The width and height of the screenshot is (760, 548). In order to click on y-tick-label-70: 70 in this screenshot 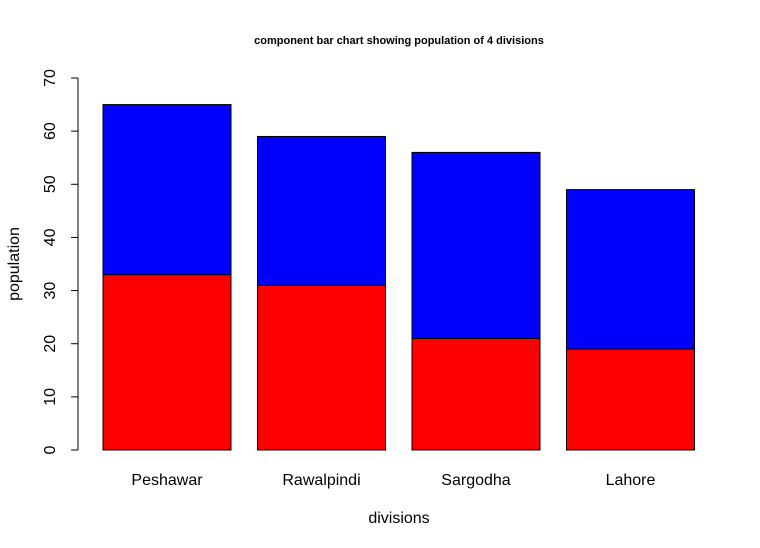, I will do `click(50, 78)`.